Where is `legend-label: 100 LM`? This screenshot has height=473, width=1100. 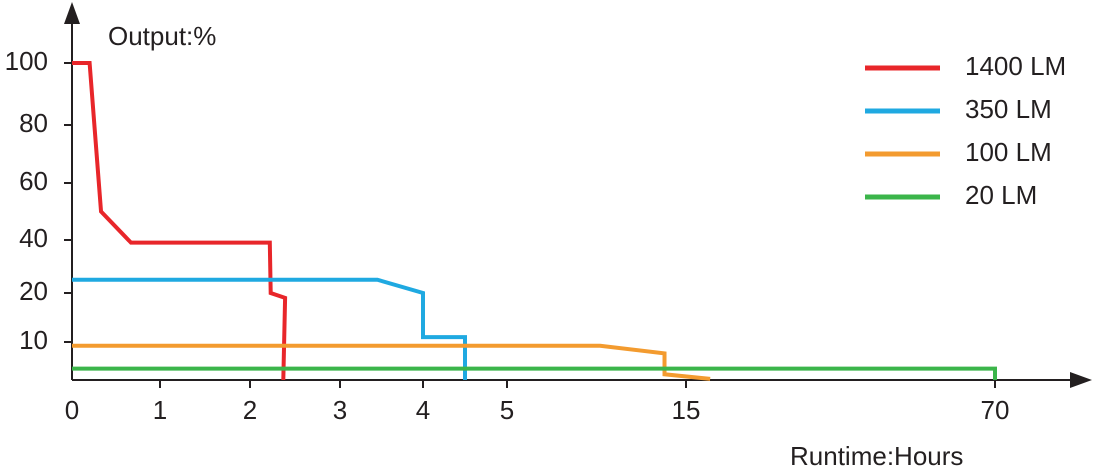
legend-label: 100 LM is located at coordinates (1008, 152).